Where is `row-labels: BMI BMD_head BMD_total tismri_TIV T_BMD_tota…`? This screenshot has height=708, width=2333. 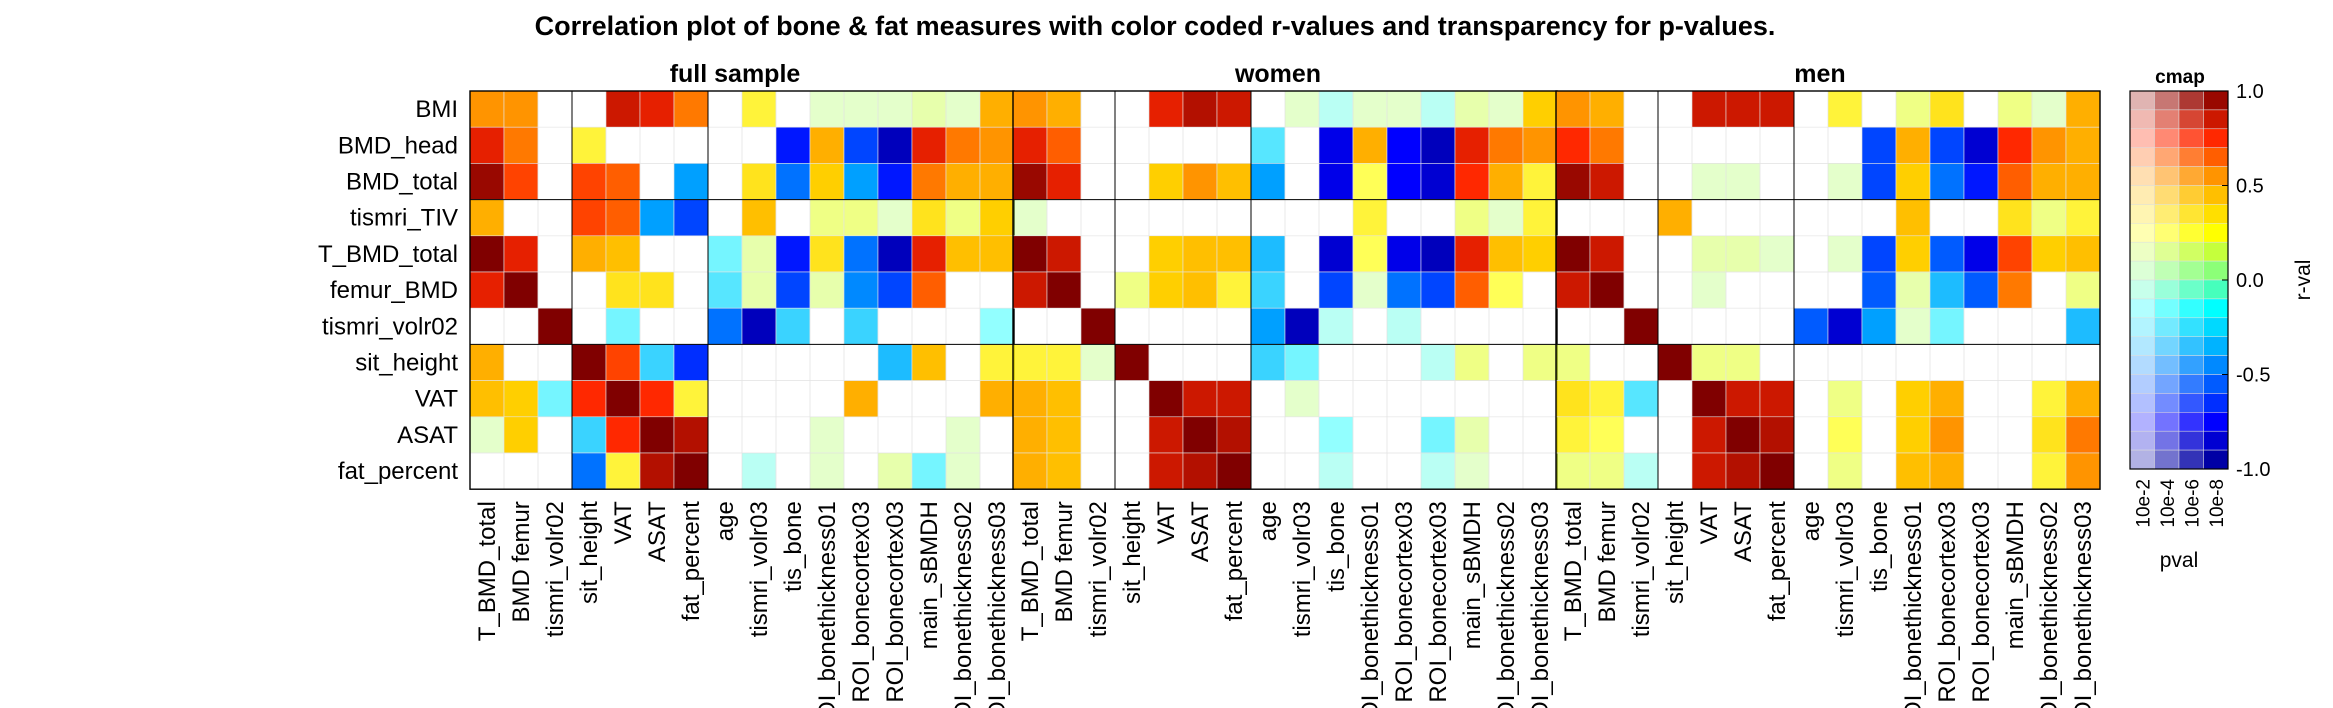
row-labels: BMI BMD_head BMD_total tismri_TIV T_BMD_tota… is located at coordinates (388, 290).